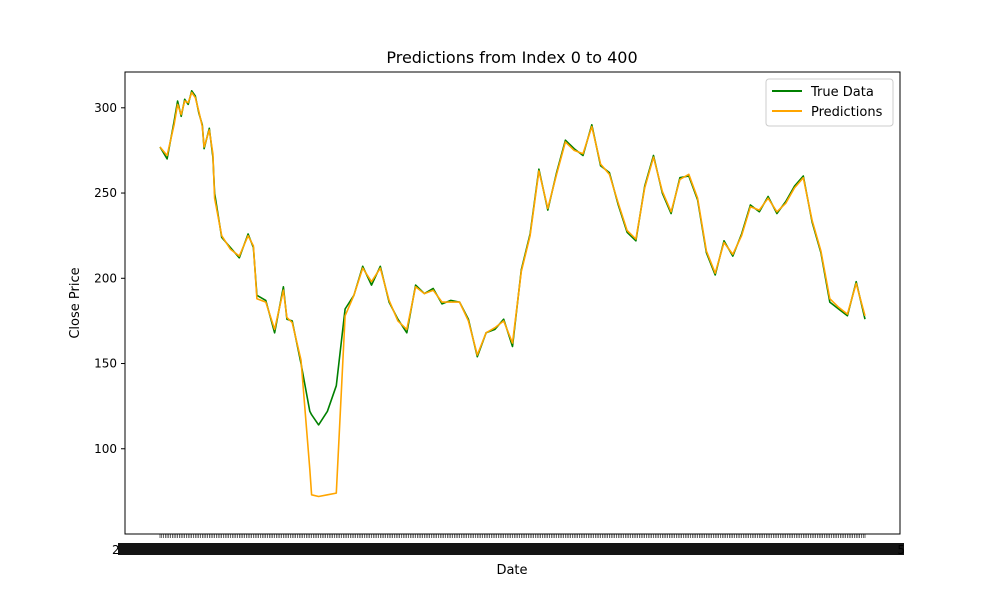 The width and height of the screenshot is (1000, 600). I want to click on x-tick-label-first: 2, so click(116, 550).